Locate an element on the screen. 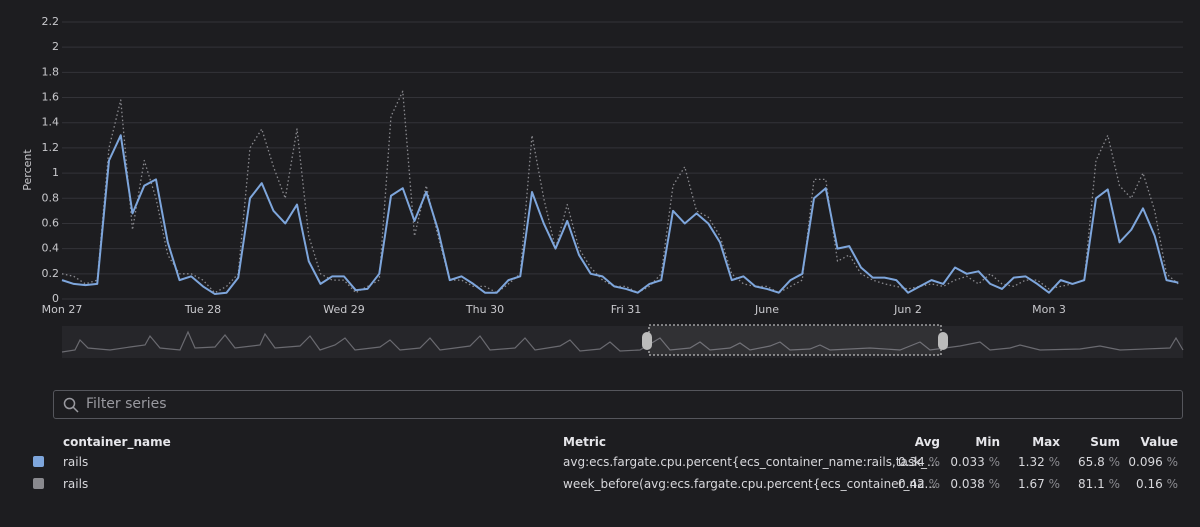  stat-value: 0.16 is located at coordinates (1149, 484).